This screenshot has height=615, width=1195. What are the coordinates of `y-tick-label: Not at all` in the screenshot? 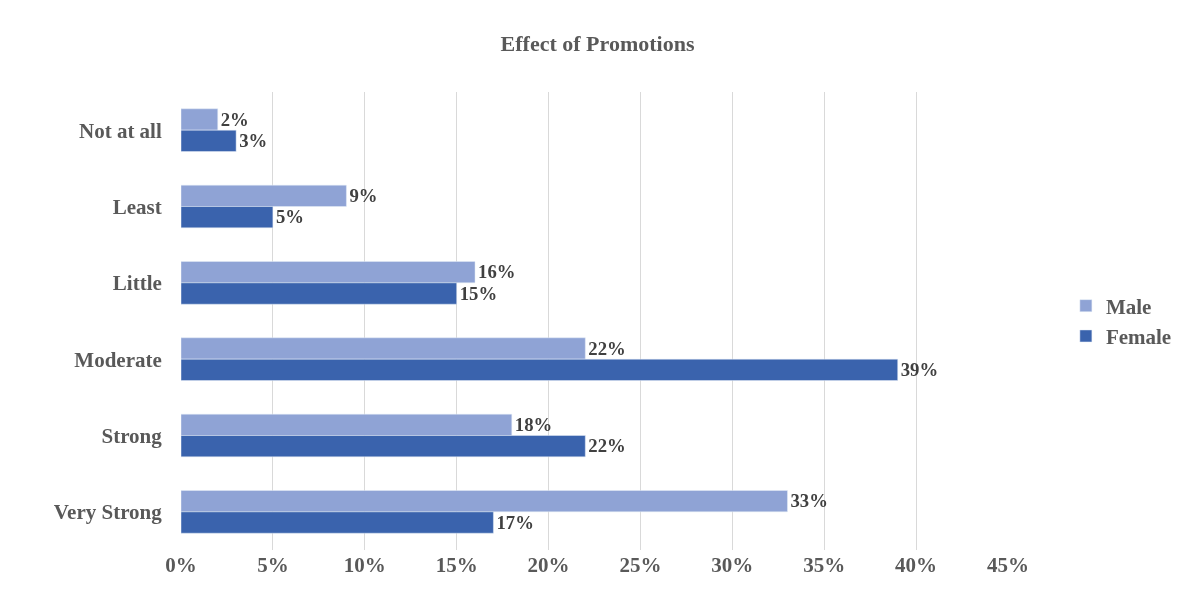 It's located at (120, 130).